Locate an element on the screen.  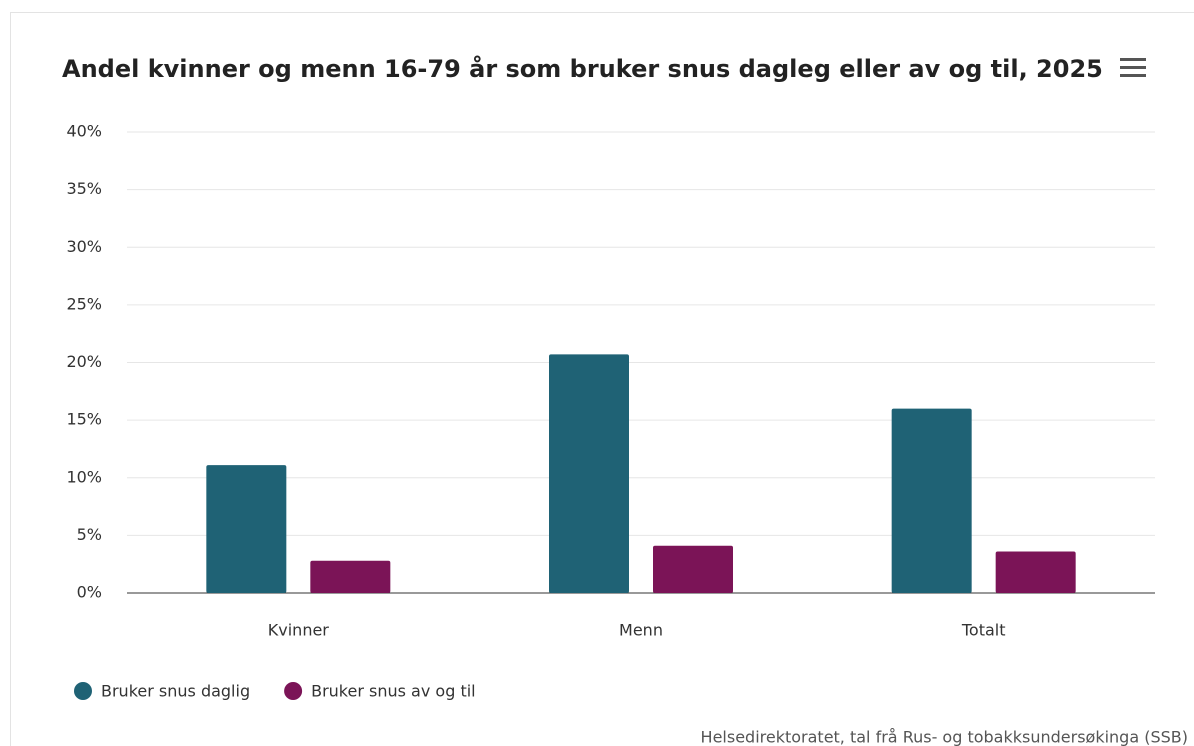
y-tick-label: 15% is located at coordinates (84, 419).